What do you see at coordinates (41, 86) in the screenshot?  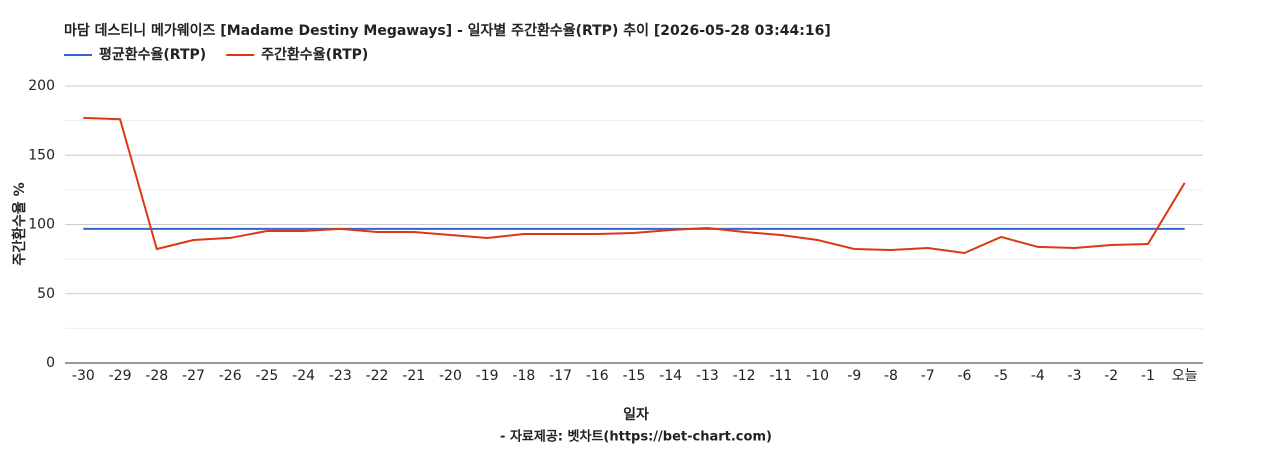 I see `y-tick-label: 200` at bounding box center [41, 86].